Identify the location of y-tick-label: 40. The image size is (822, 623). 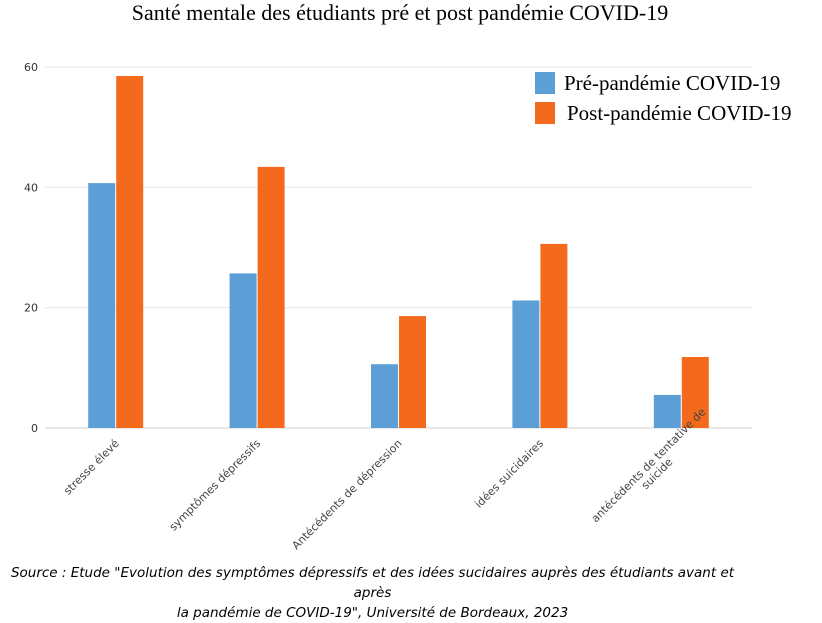
(31, 187).